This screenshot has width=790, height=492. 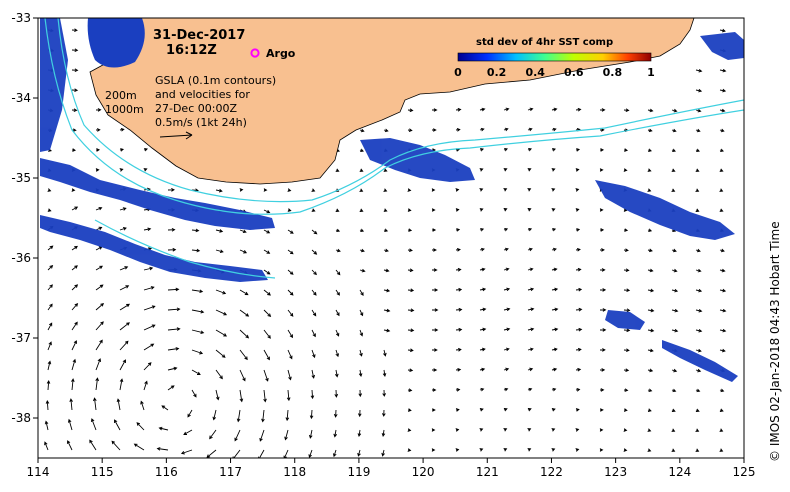 I want to click on x-tick-label: 121, so click(x=487, y=472).